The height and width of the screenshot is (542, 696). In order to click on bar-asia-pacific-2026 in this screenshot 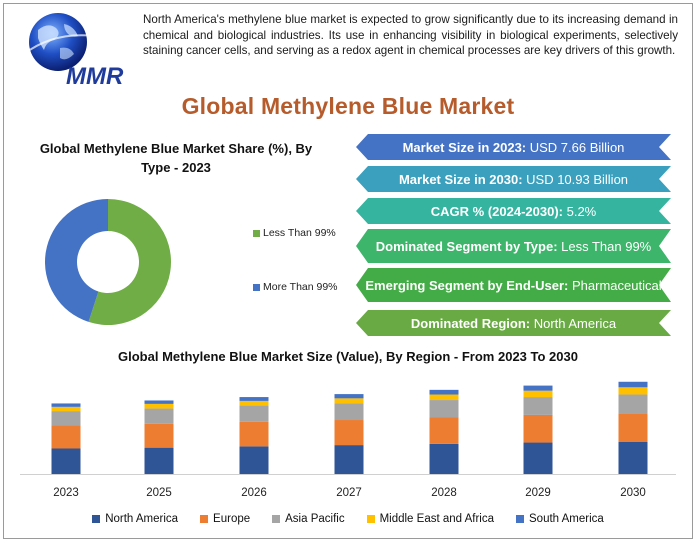, I will do `click(254, 413)`.